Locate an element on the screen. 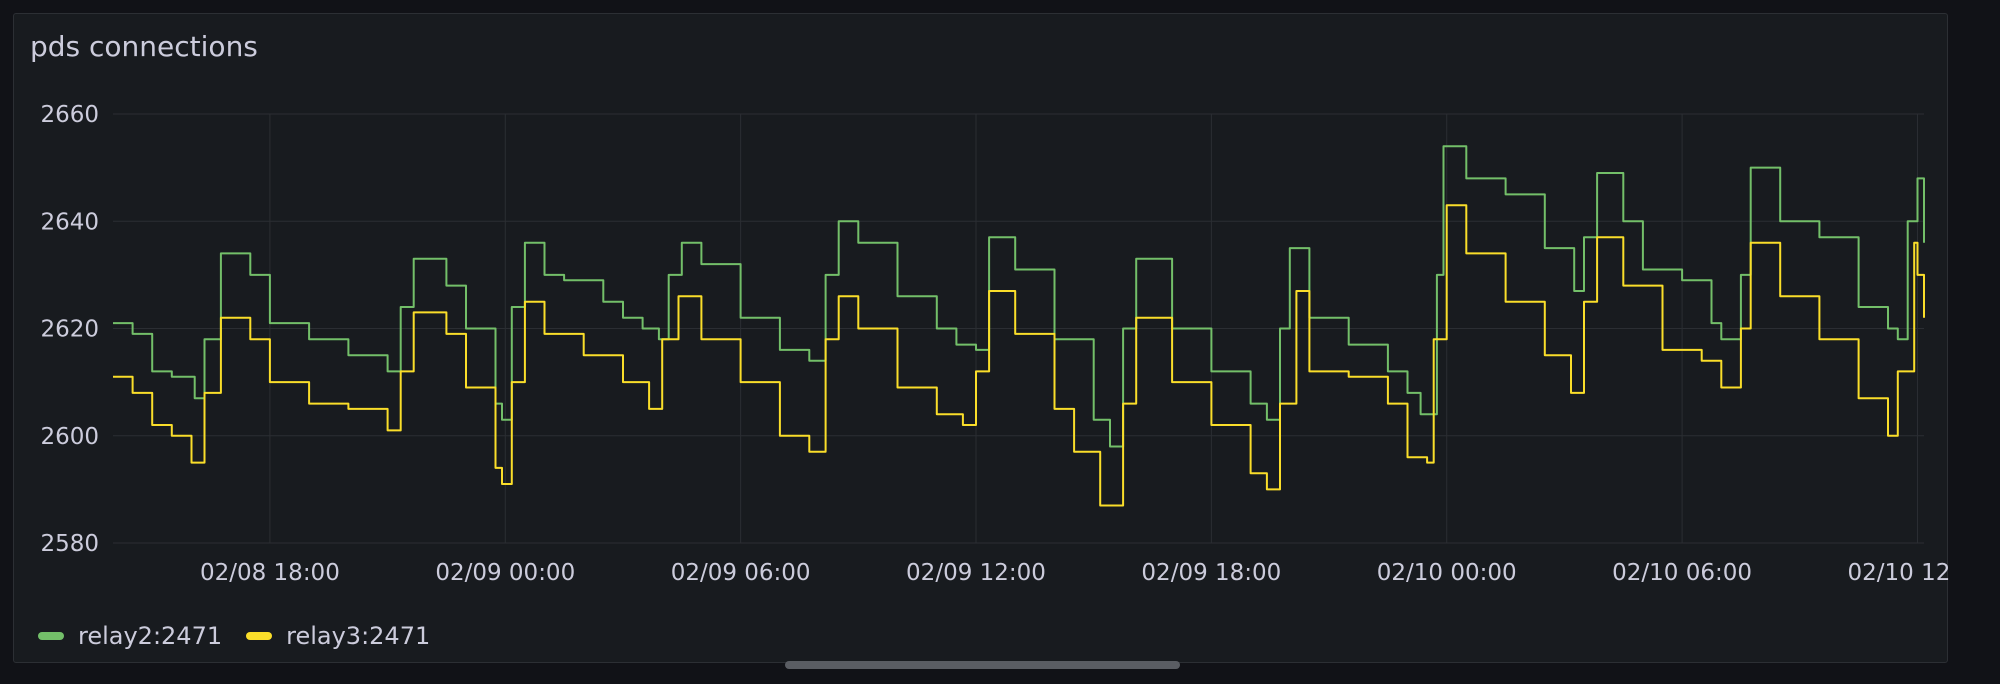  legend-label-relay2: relay2:2471 is located at coordinates (150, 636).